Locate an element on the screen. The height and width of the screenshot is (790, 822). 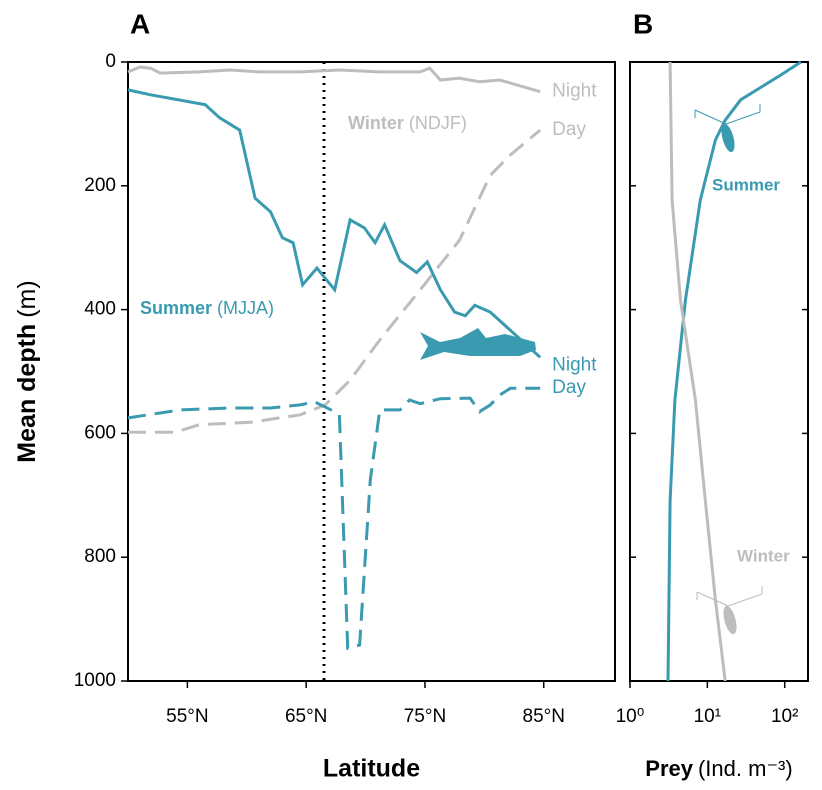
y-tick-label: 200 is located at coordinates (100, 185).